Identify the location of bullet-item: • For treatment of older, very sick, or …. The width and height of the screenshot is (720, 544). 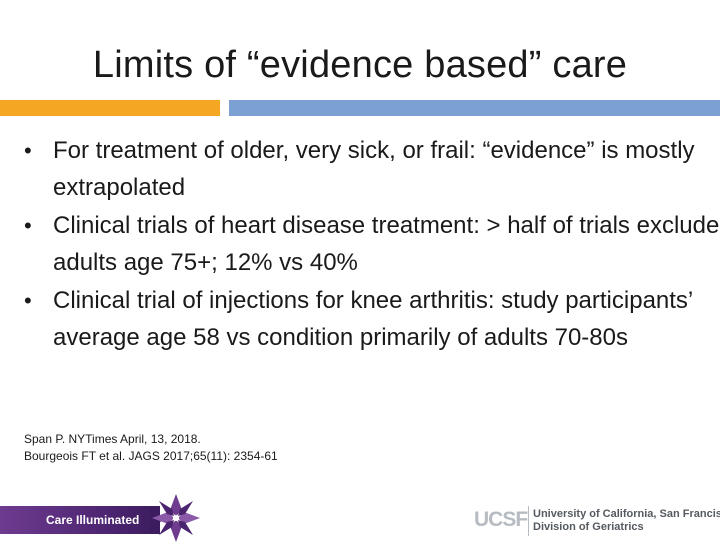
(372, 169).